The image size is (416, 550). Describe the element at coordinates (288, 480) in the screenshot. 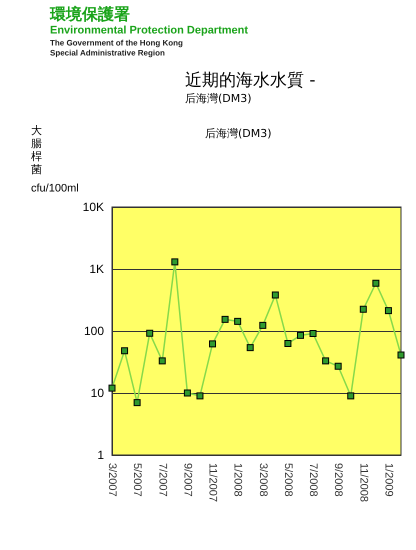

I see `x-tick-label: 5/2008` at that location.